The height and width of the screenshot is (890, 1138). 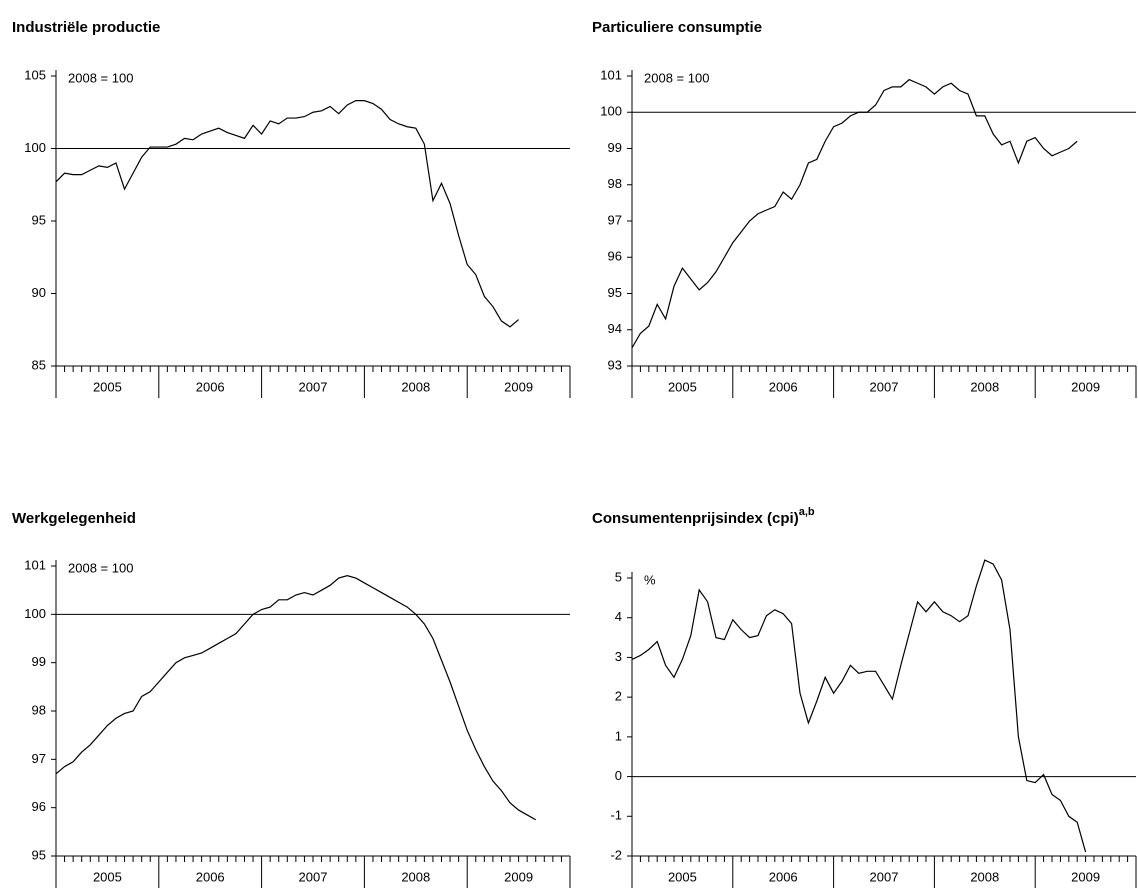 What do you see at coordinates (618, 696) in the screenshot?
I see `y-tick-label: 2` at bounding box center [618, 696].